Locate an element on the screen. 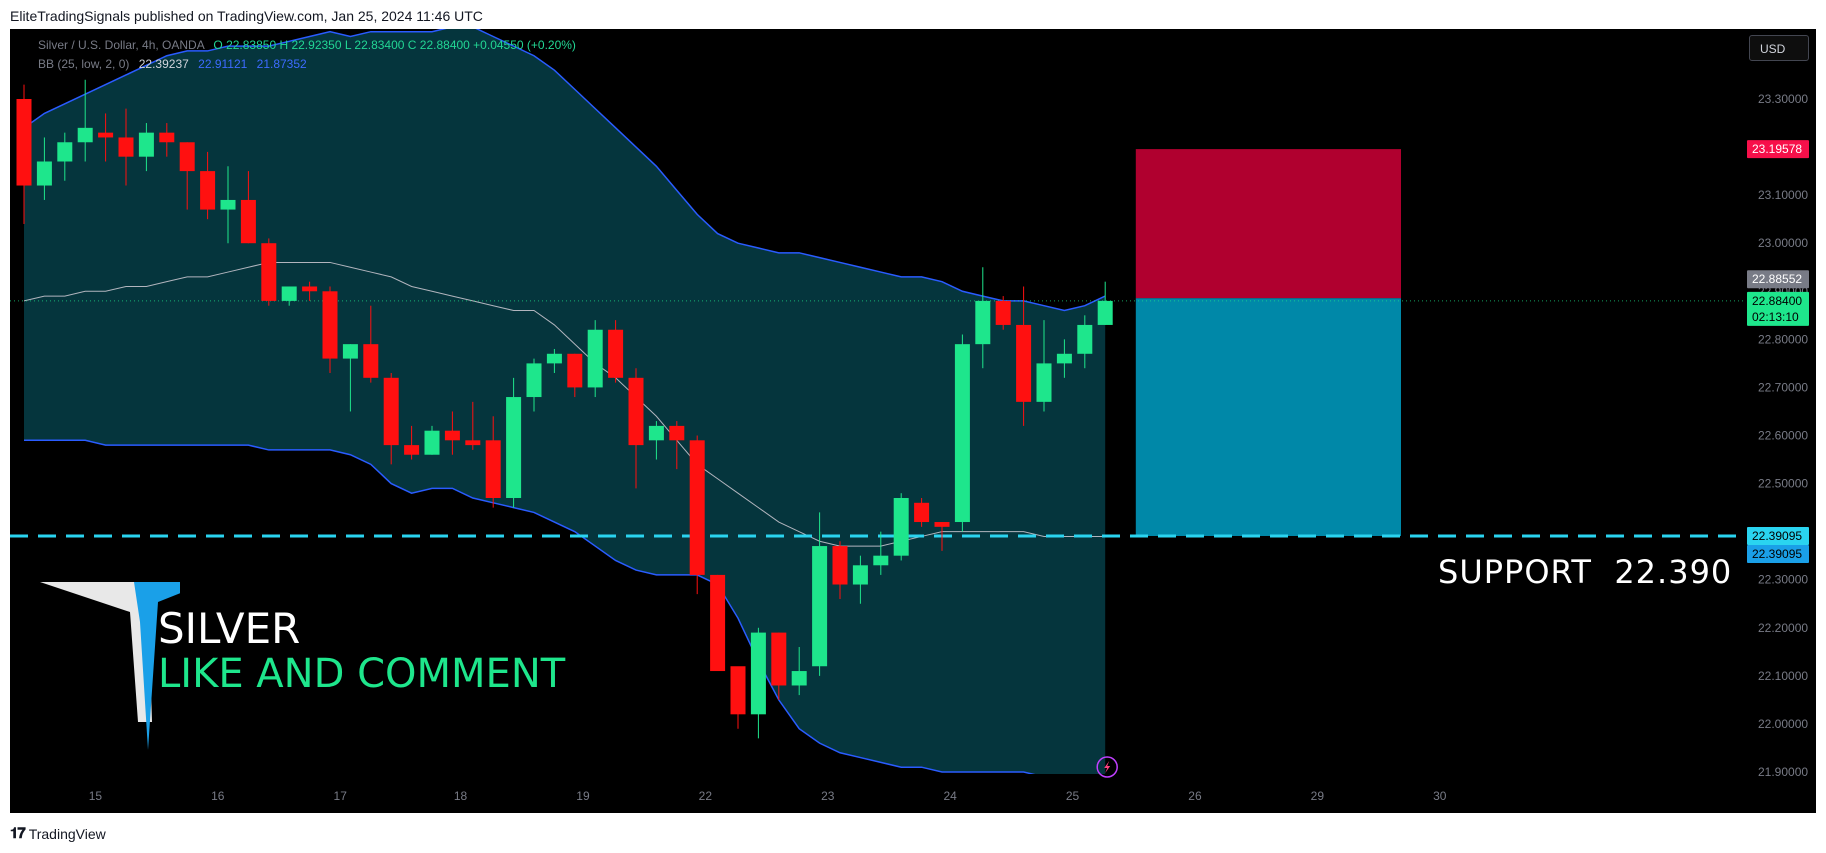 Image resolution: width=1826 pixels, height=853 pixels. y-tick-label: 22.50000 is located at coordinates (1783, 484).